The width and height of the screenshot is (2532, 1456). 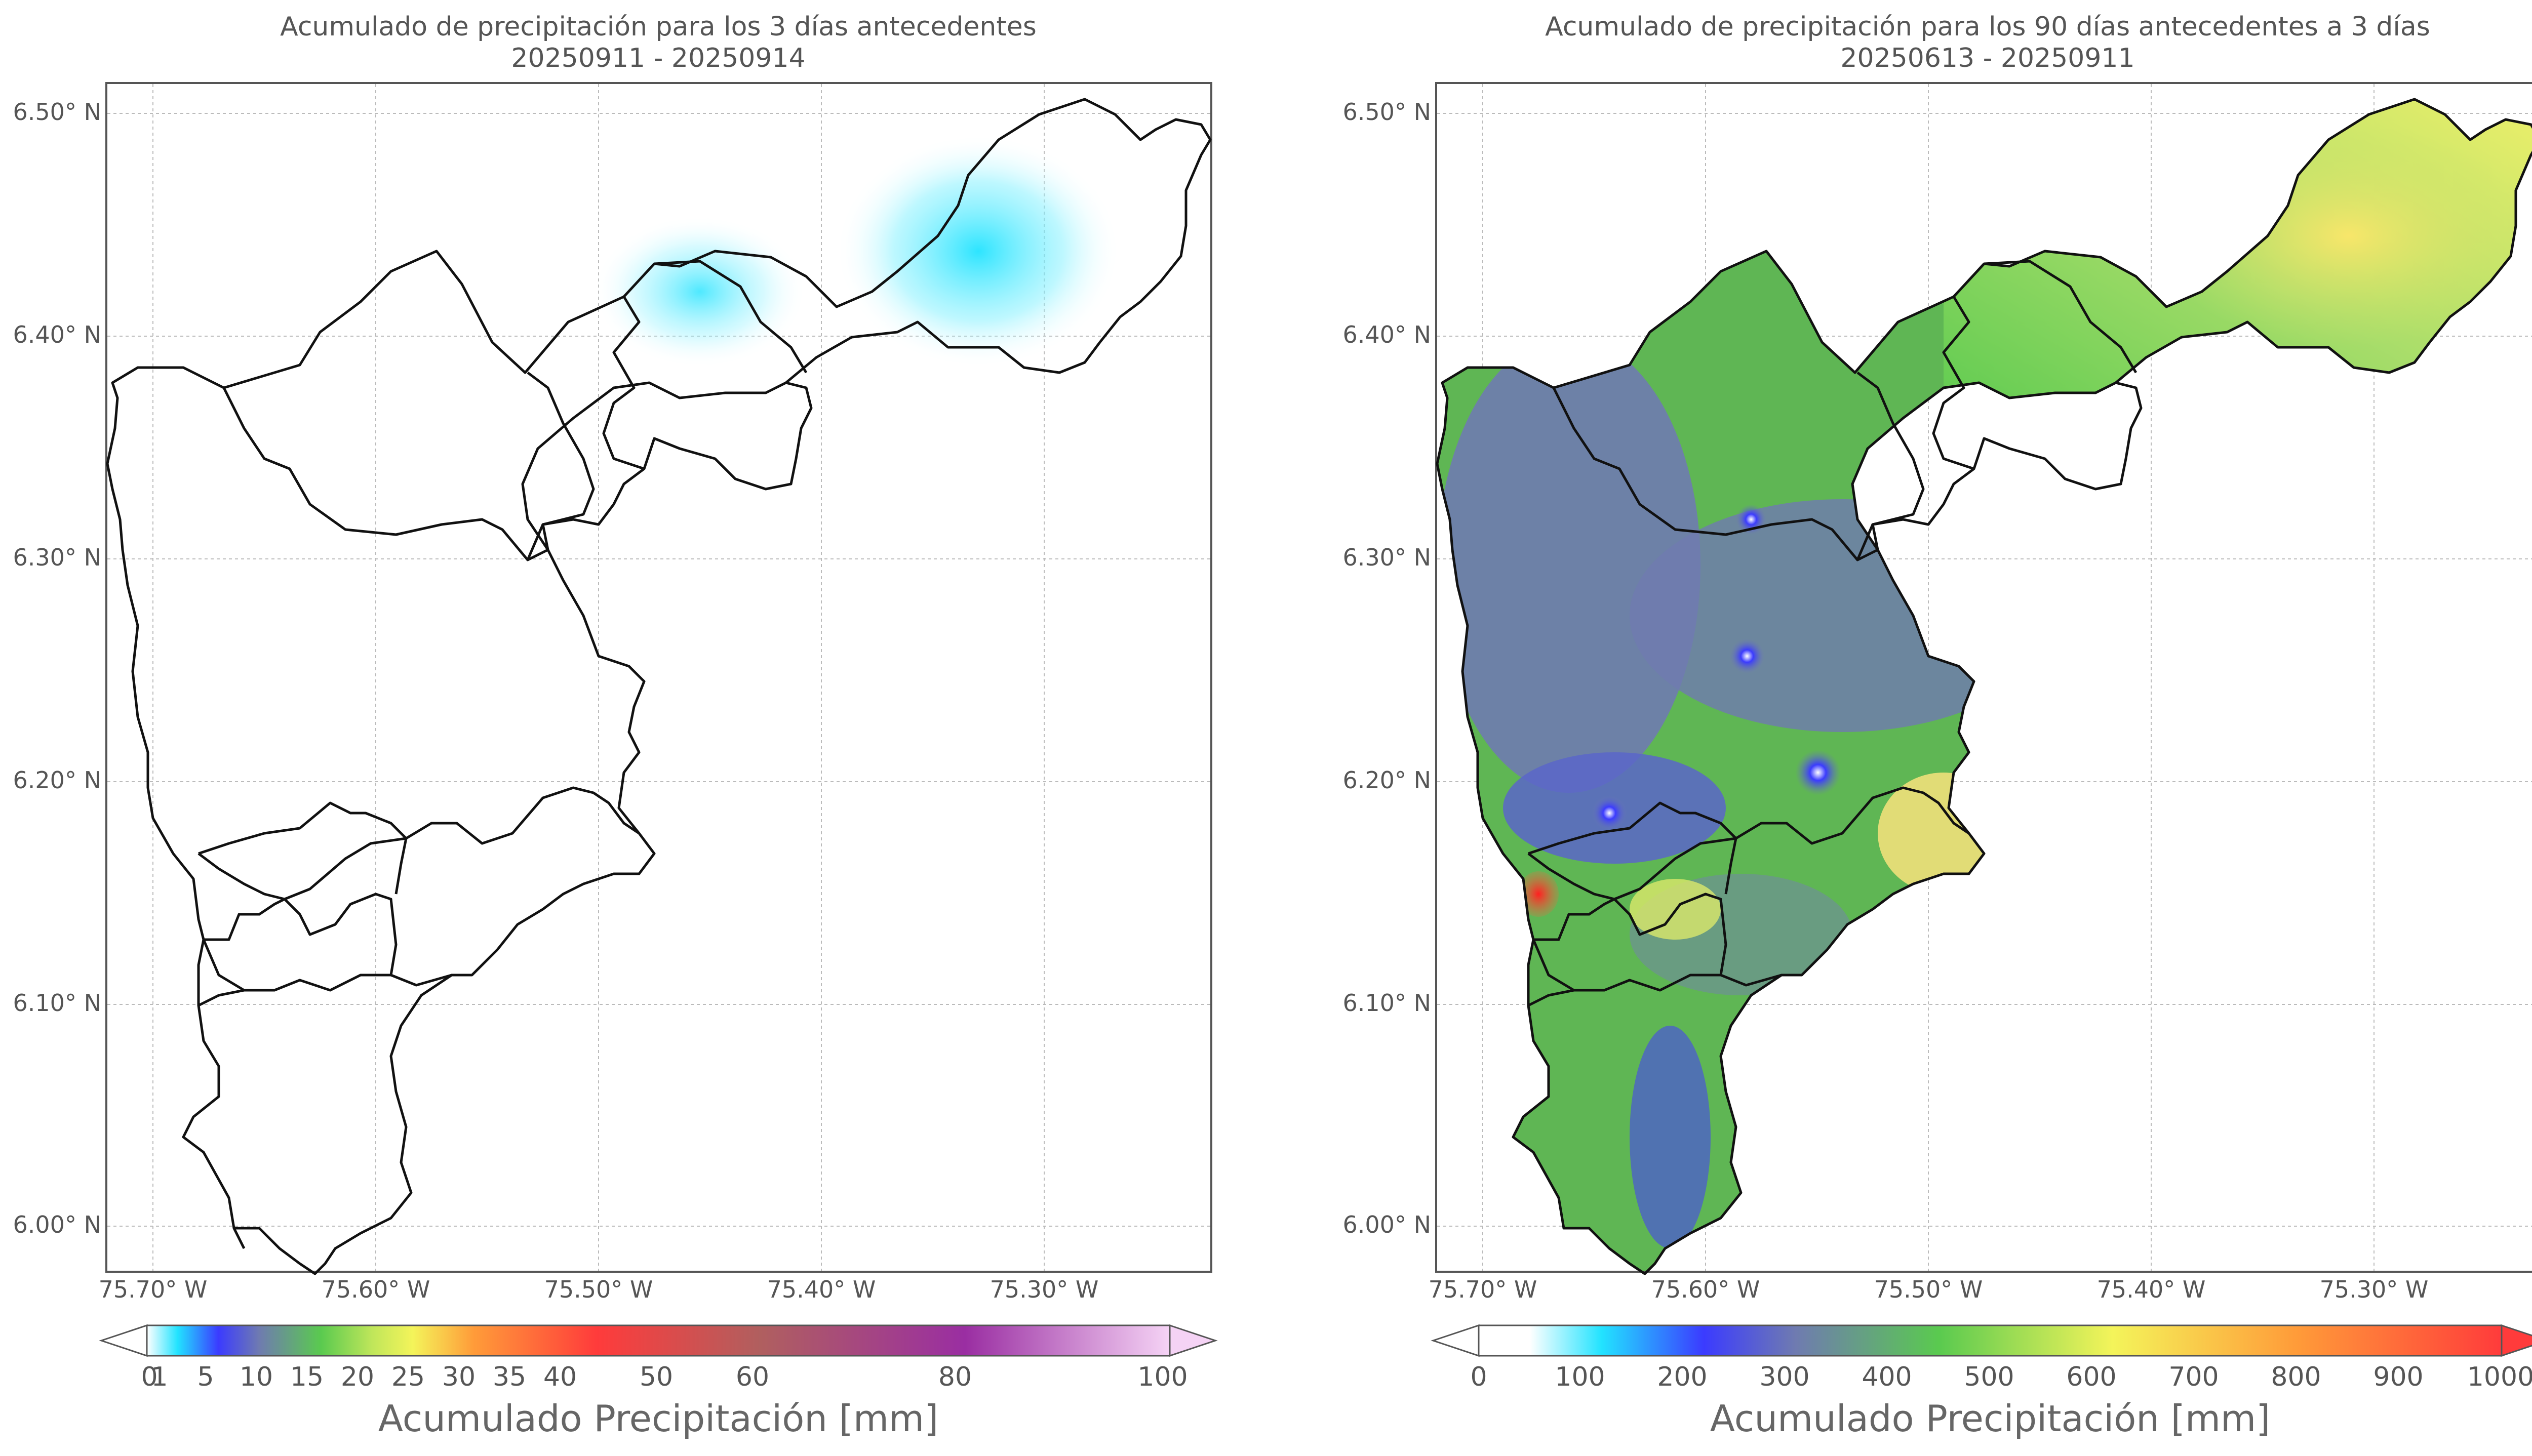 I want to click on left-cbar-tick-7: 30, so click(x=459, y=1377).